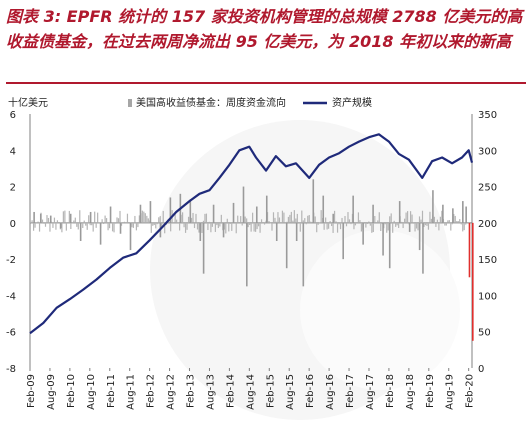 Image resolution: width=532 pixels, height=424 pixels. Describe the element at coordinates (290, 392) in the screenshot. I see `x-tick-label: Aug-15` at that location.